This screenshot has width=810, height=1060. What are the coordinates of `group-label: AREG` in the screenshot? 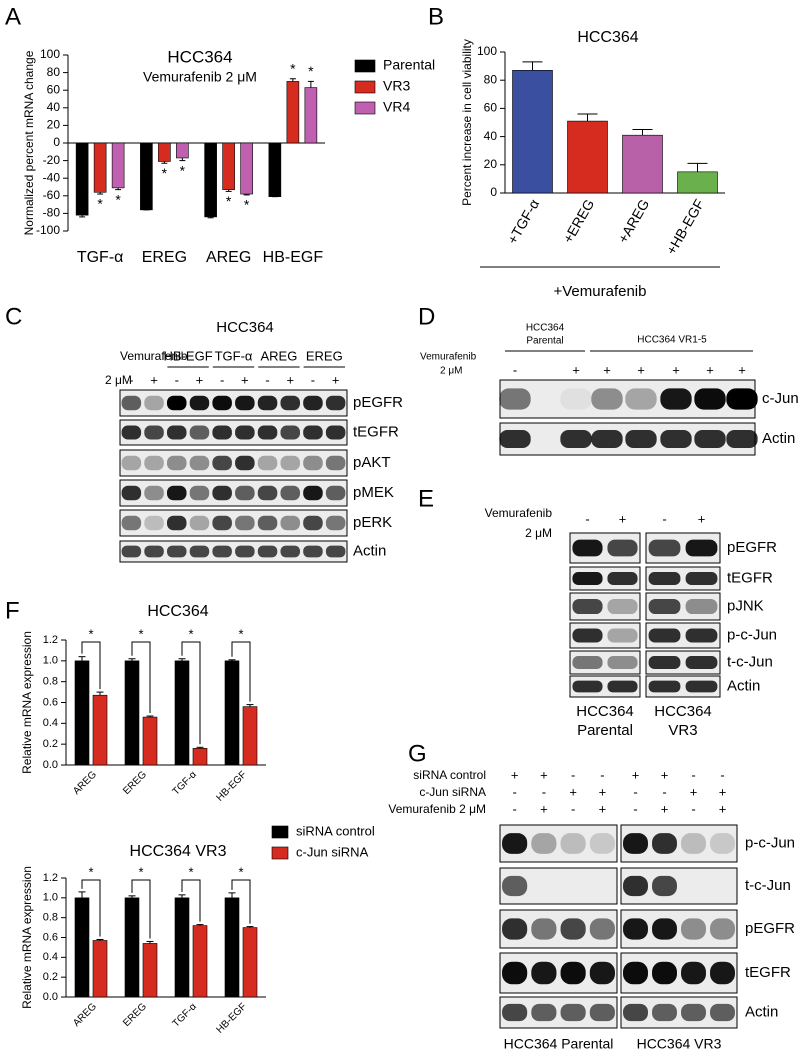 It's located at (278, 355).